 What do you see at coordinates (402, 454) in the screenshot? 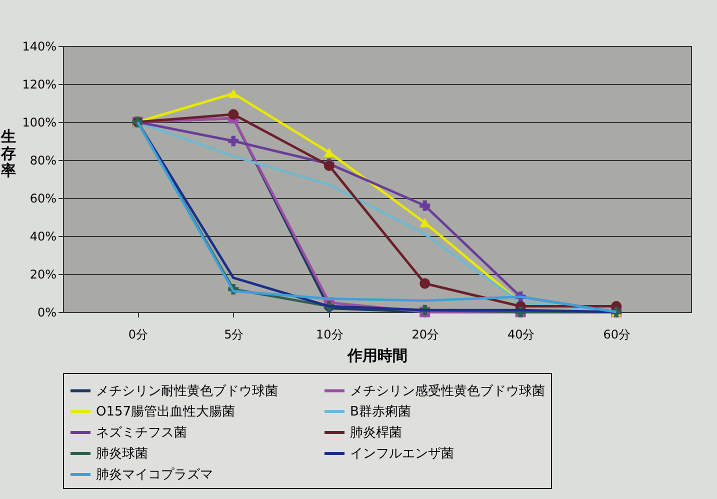
I see `legend-label: インフルエンザ菌` at bounding box center [402, 454].